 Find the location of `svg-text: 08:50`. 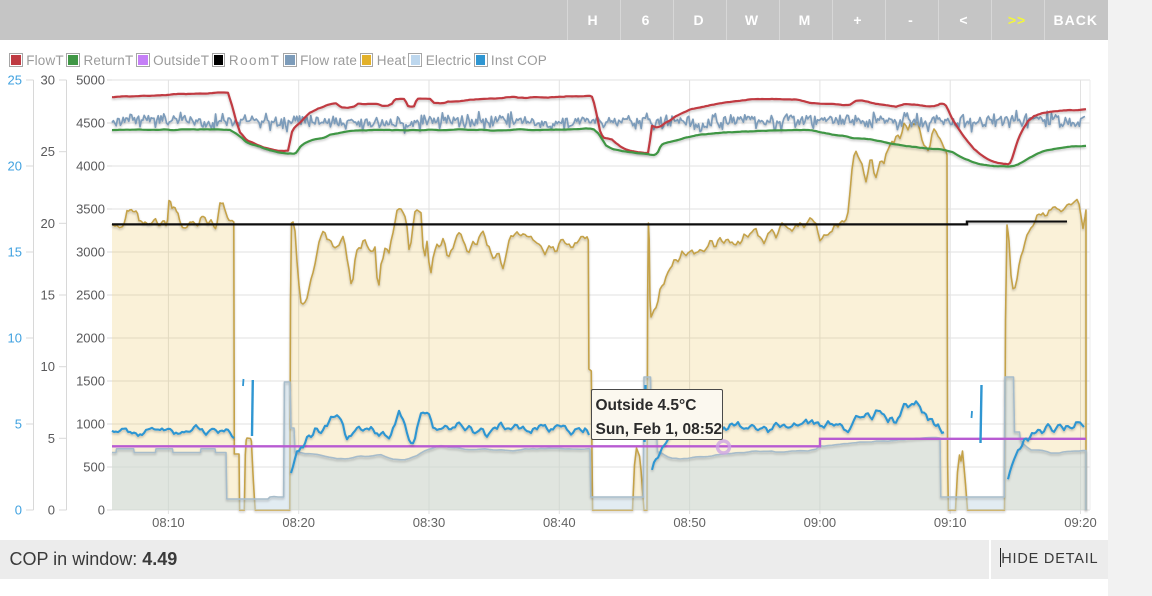

svg-text: 08:50 is located at coordinates (689, 522).